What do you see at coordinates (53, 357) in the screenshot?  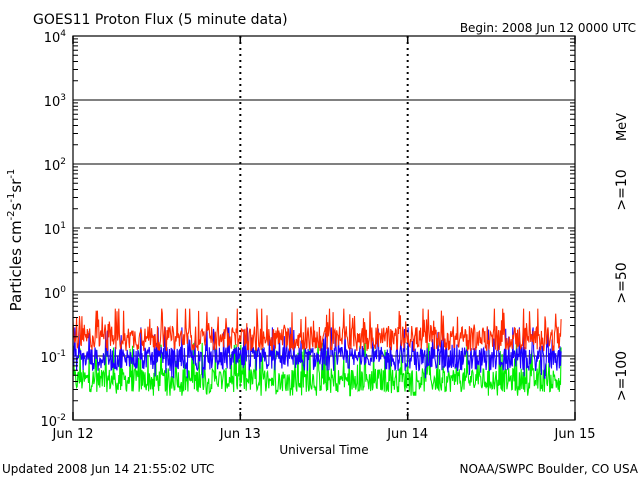 I see `y-tick-label: 10⁻¹` at bounding box center [53, 357].